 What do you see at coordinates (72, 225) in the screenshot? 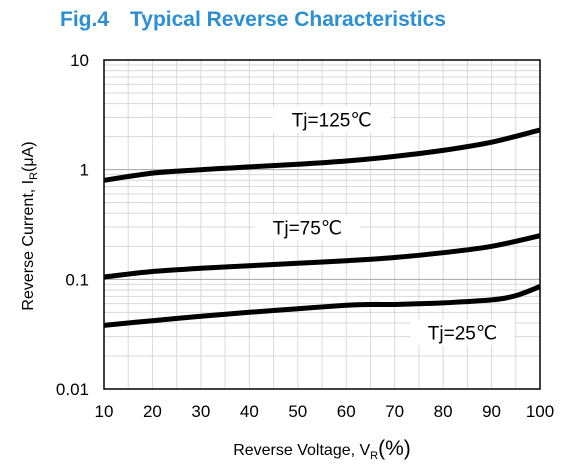
I see `y-tick-labels: 0.01 0.1 1 10` at bounding box center [72, 225].